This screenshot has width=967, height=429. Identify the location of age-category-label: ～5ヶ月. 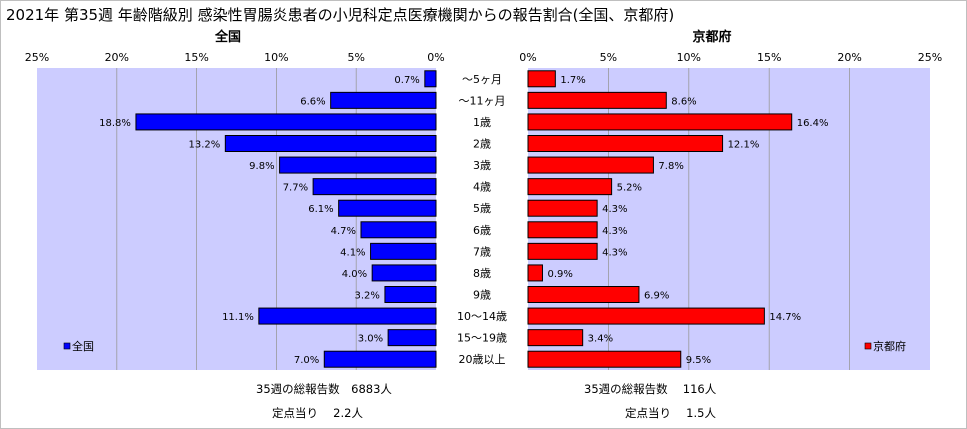
(482, 79).